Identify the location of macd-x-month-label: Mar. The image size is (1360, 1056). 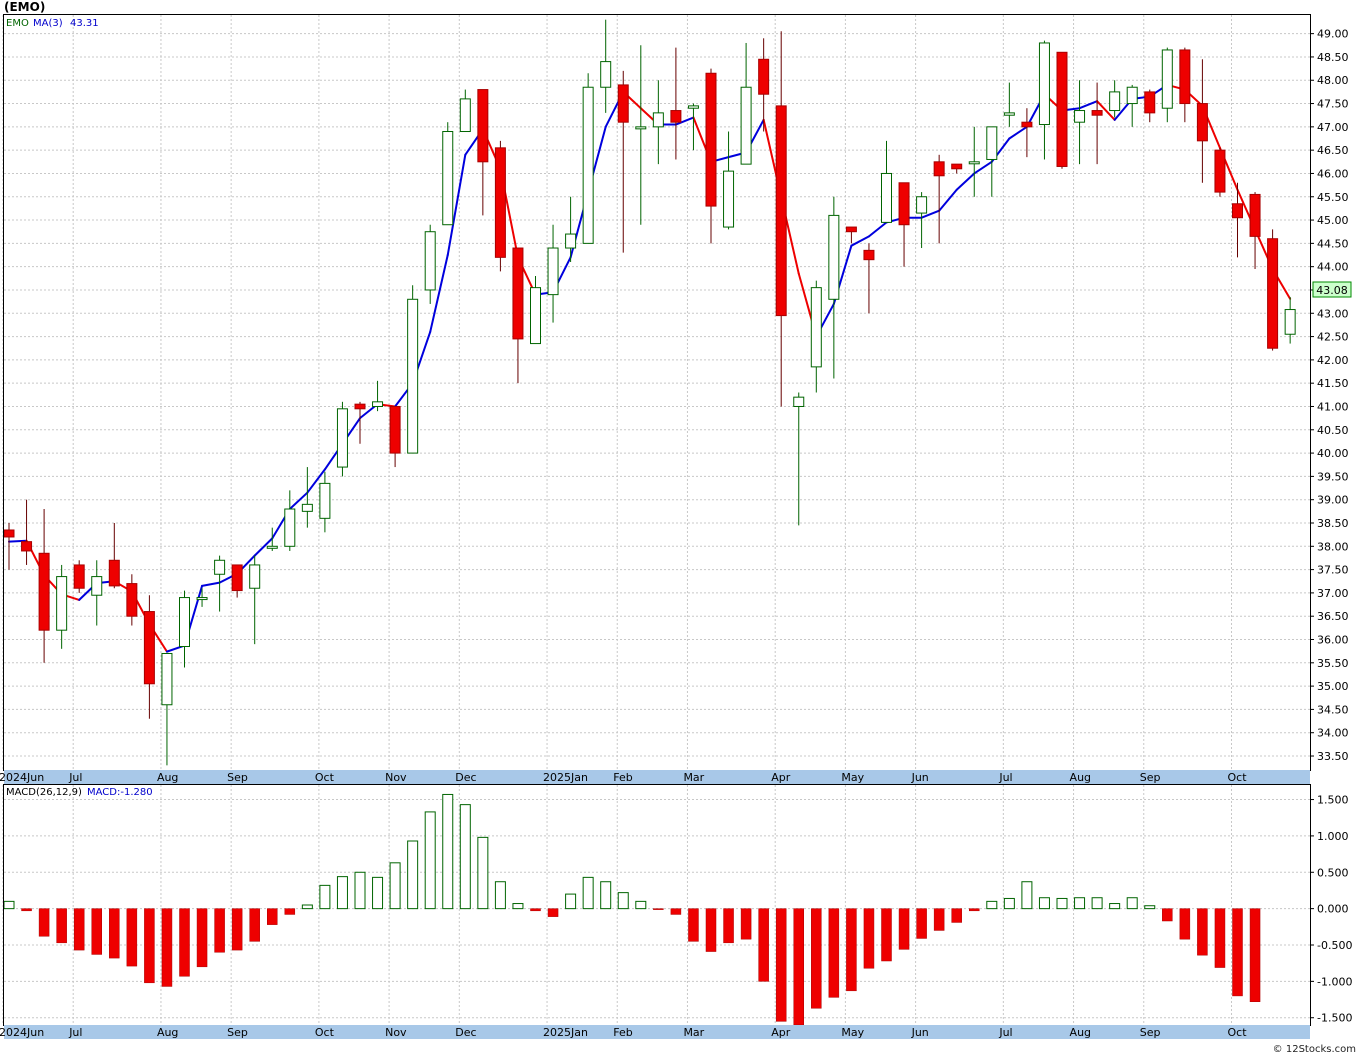
(693, 1032).